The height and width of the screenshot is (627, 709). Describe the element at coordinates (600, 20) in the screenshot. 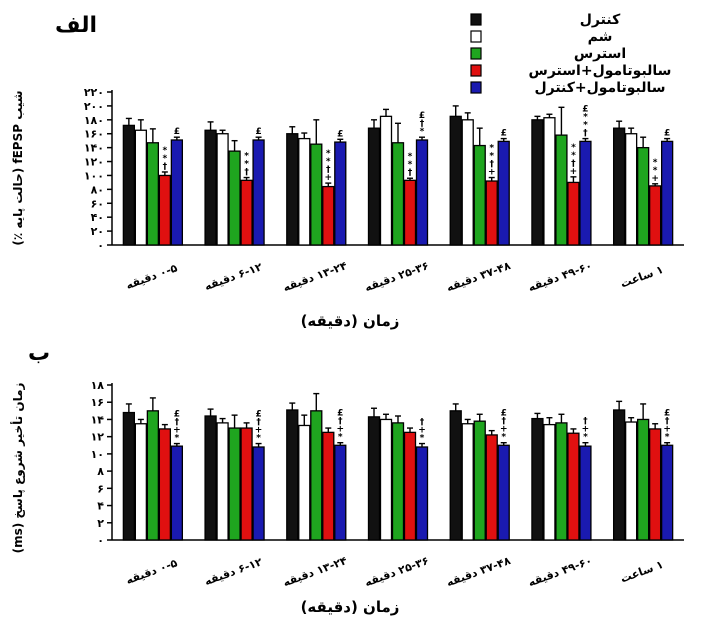

I see `legend-label: کنترل` at that location.